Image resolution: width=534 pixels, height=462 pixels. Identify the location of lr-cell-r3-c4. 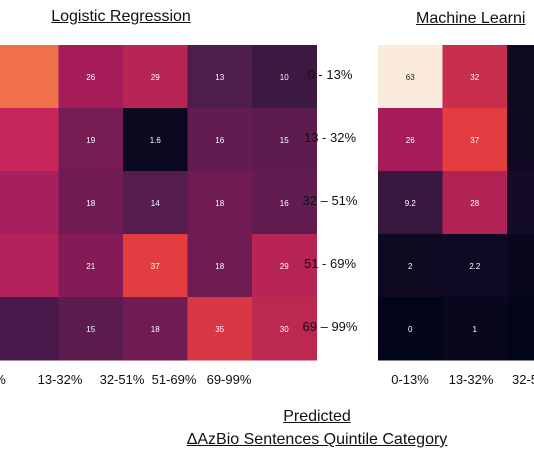
(284, 266).